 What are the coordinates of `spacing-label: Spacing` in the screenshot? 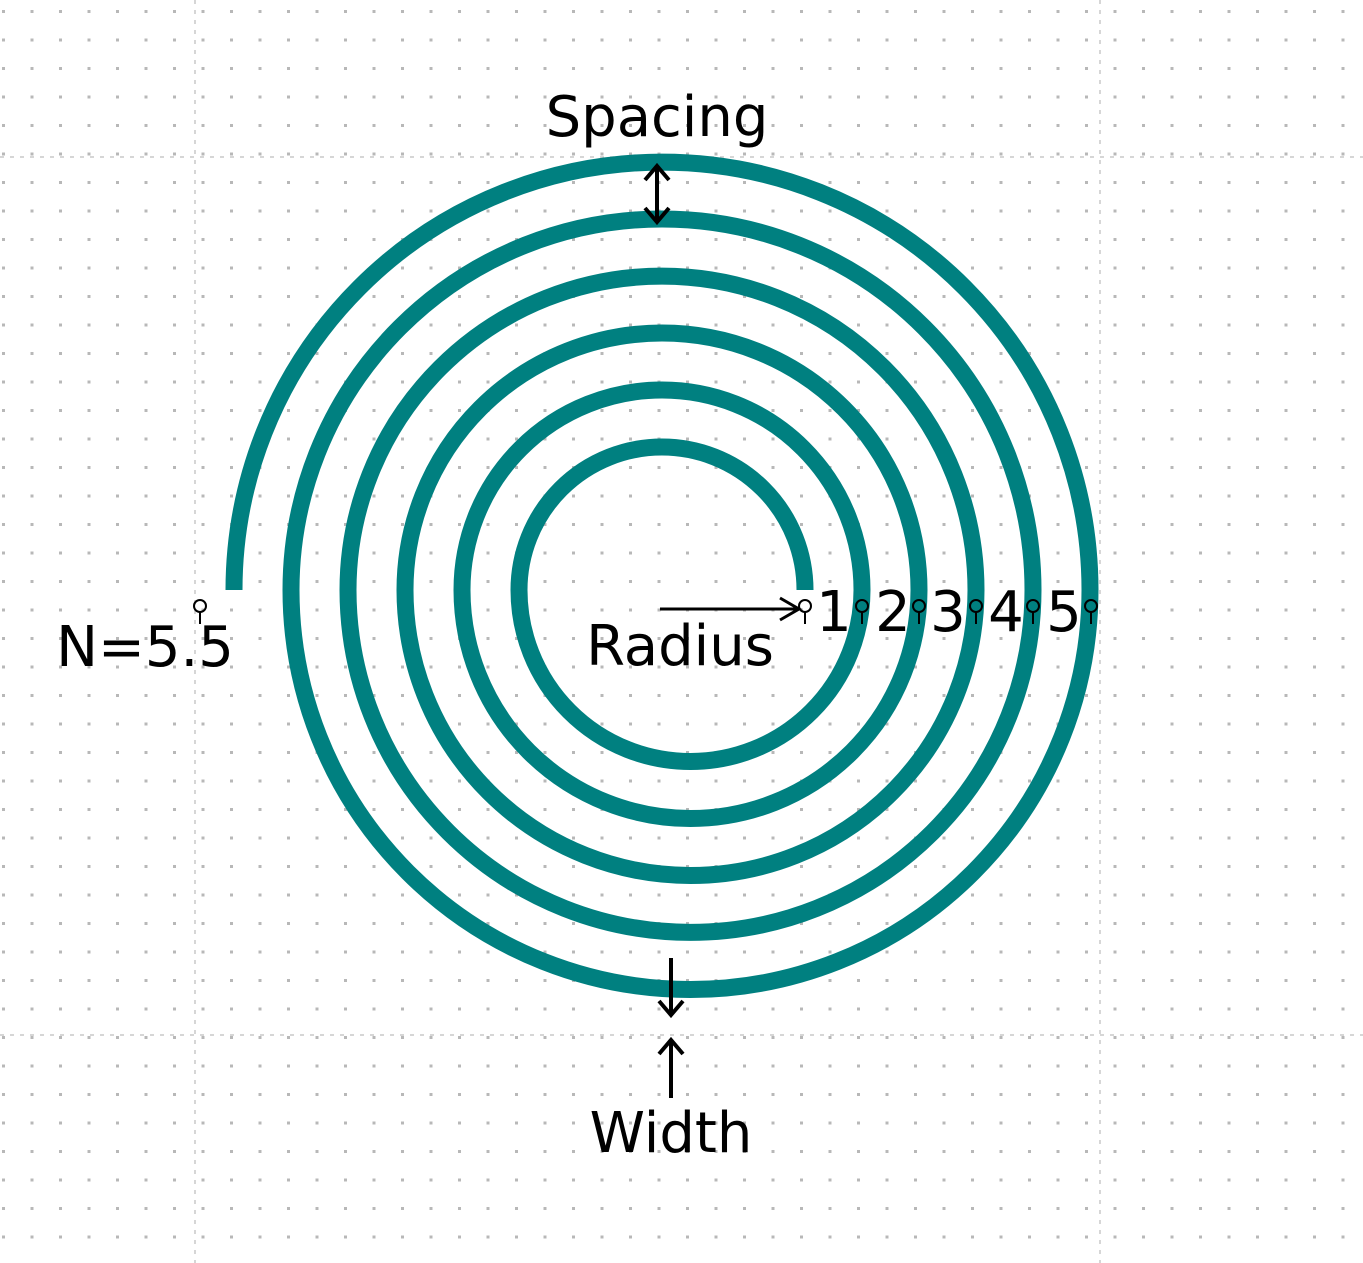 It's located at (657, 117).